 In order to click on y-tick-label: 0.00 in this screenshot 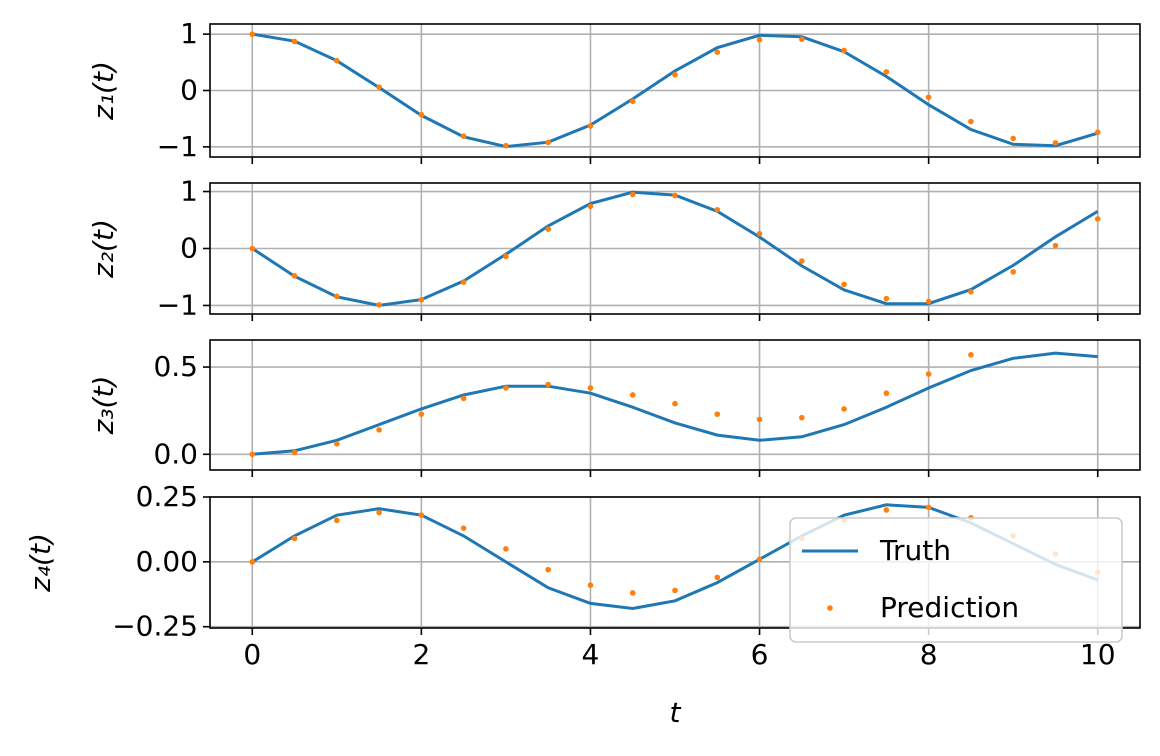, I will do `click(167, 561)`.